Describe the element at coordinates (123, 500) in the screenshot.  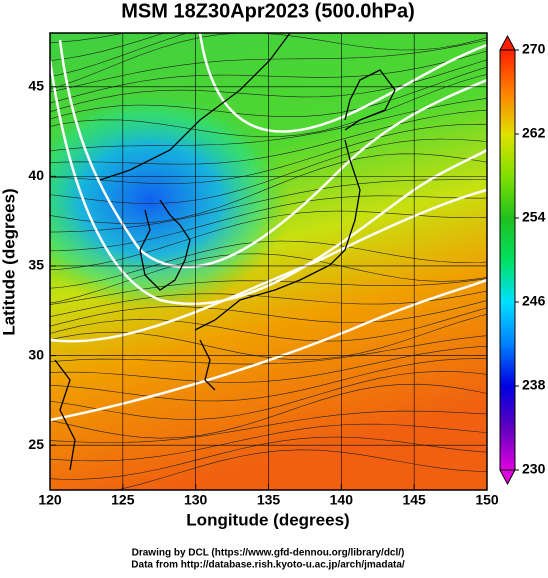
I see `x-tick-label: 125` at that location.